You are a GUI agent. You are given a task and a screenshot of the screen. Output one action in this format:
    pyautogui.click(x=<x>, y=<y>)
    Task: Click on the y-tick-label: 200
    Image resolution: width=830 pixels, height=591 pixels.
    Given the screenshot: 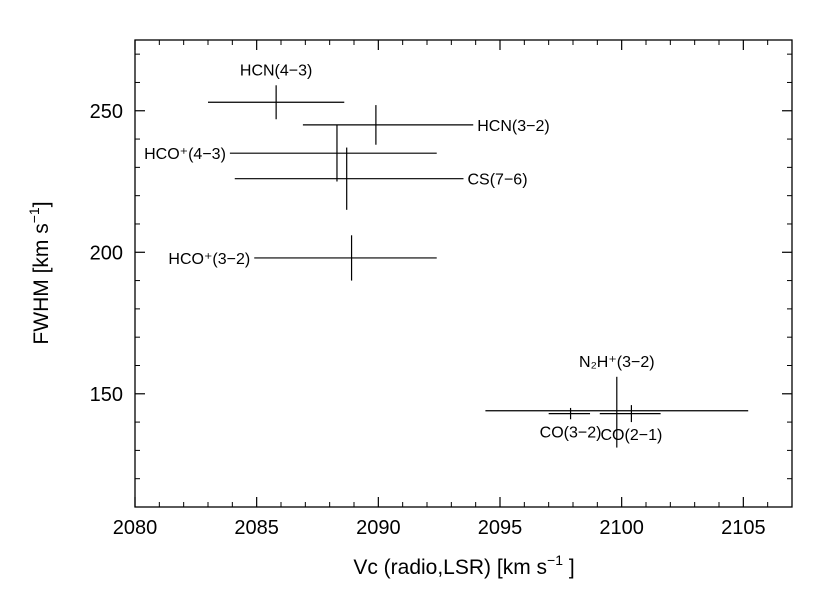 What is the action you would take?
    pyautogui.click(x=106, y=253)
    